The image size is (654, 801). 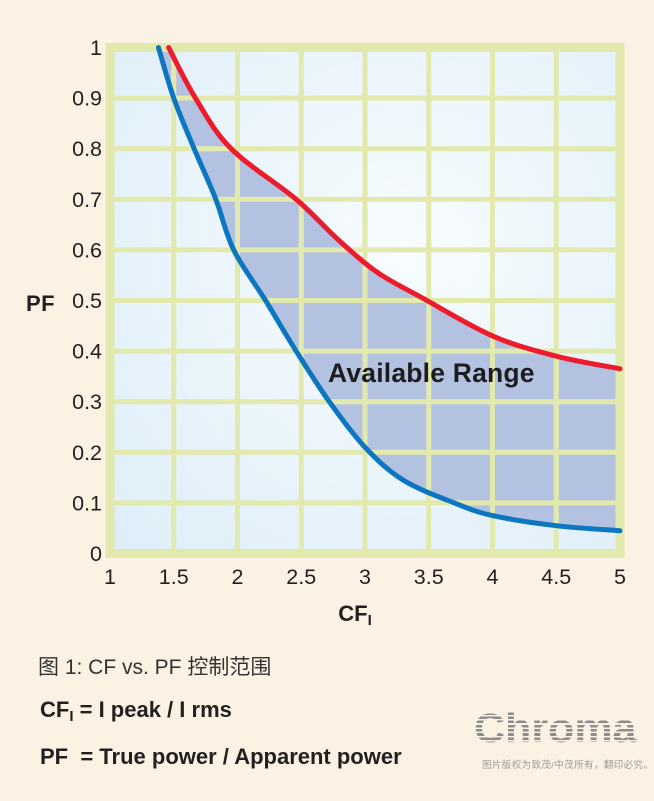 I want to click on y-tick-label: 0.8, so click(x=87, y=149).